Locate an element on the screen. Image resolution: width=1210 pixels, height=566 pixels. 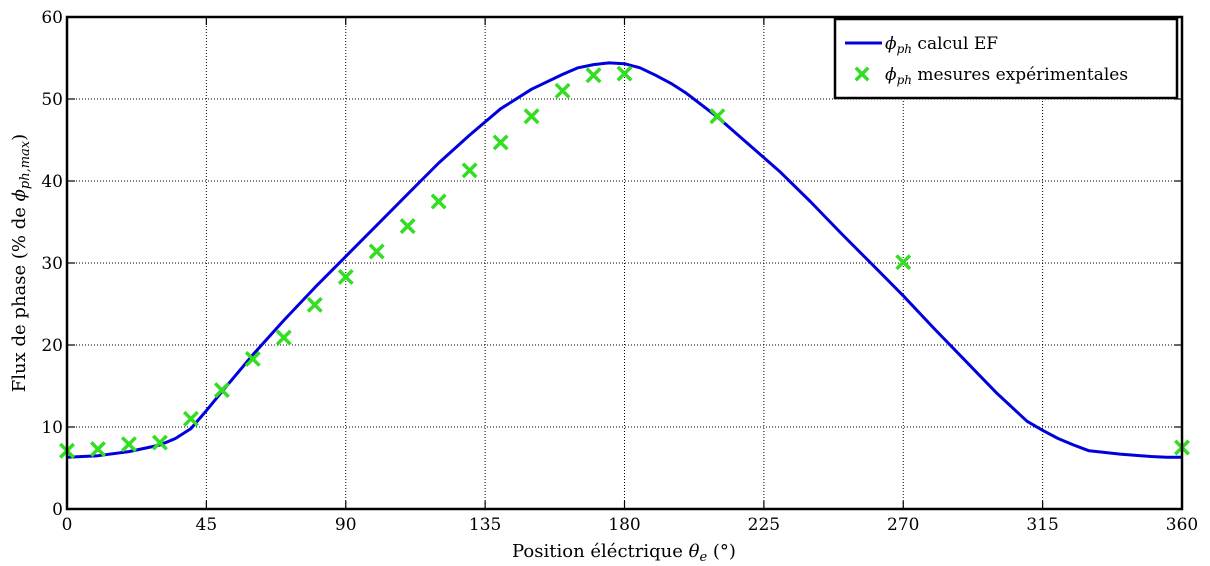
y-axis-label: Flux de phase (% de ϕph,max) is located at coordinates (21, 263).